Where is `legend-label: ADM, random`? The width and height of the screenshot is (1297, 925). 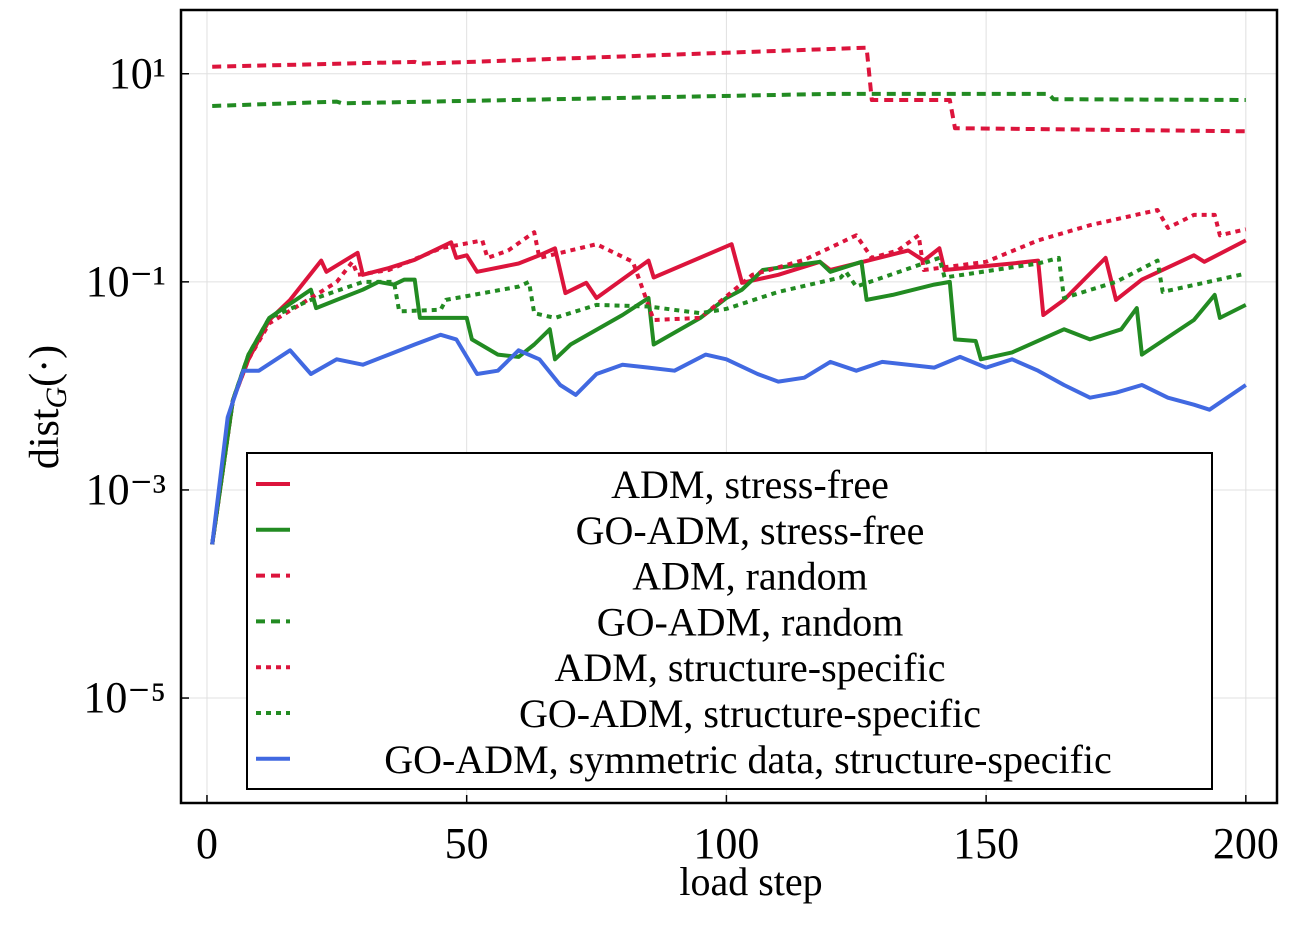 legend-label: ADM, random is located at coordinates (750, 576).